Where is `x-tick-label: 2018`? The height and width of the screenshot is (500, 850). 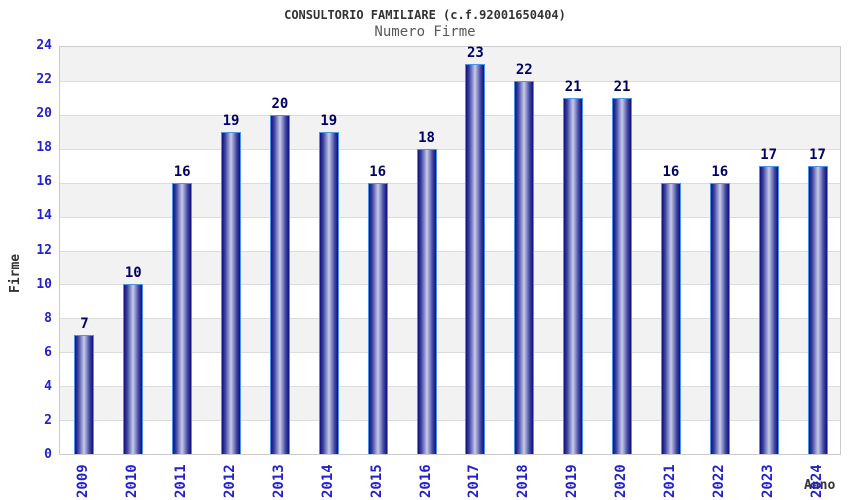 x-tick-label: 2018 is located at coordinates (523, 481).